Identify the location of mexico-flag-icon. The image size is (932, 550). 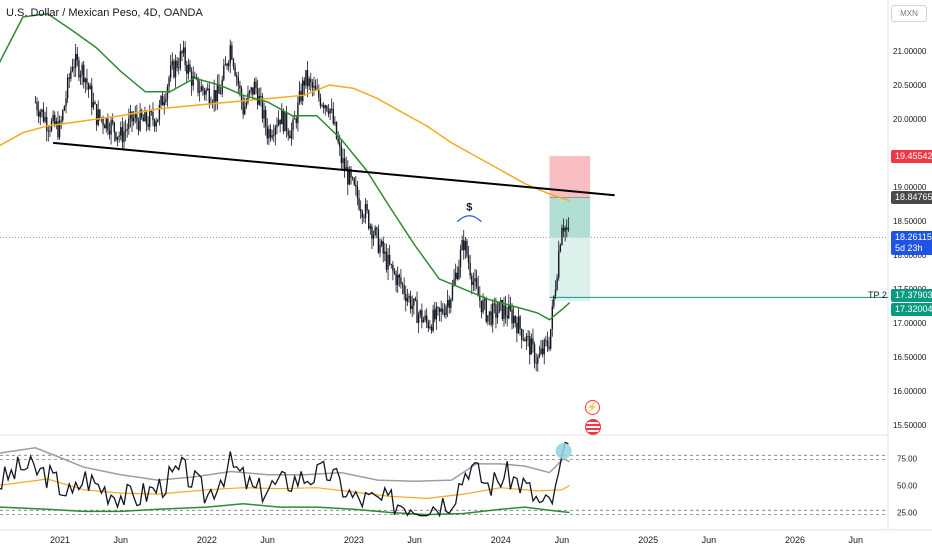
(593, 427).